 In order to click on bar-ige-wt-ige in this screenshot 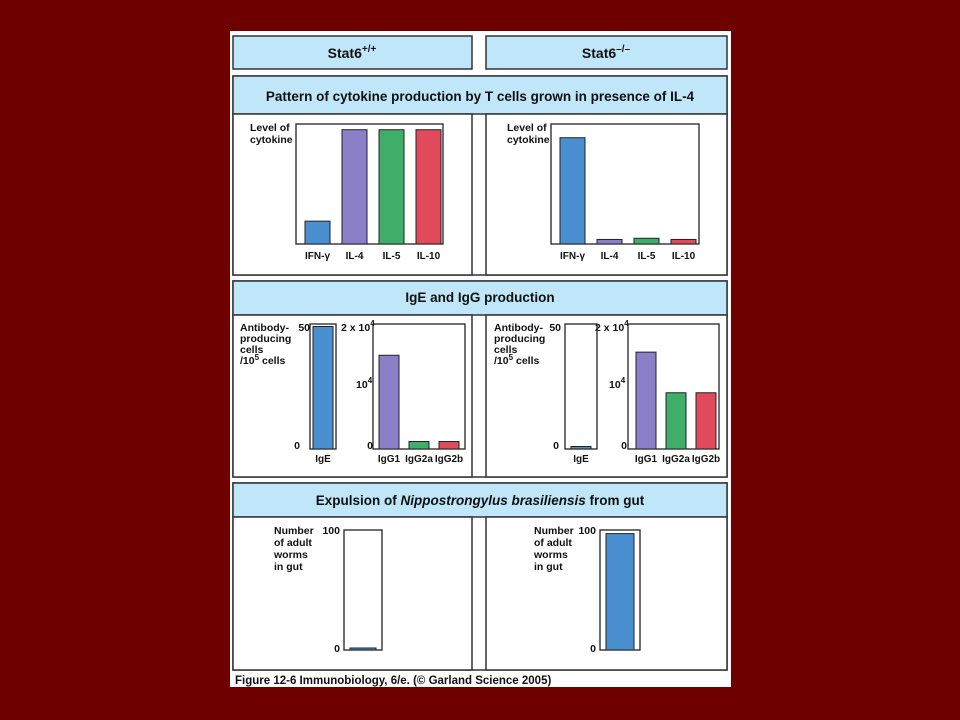, I will do `click(323, 388)`.